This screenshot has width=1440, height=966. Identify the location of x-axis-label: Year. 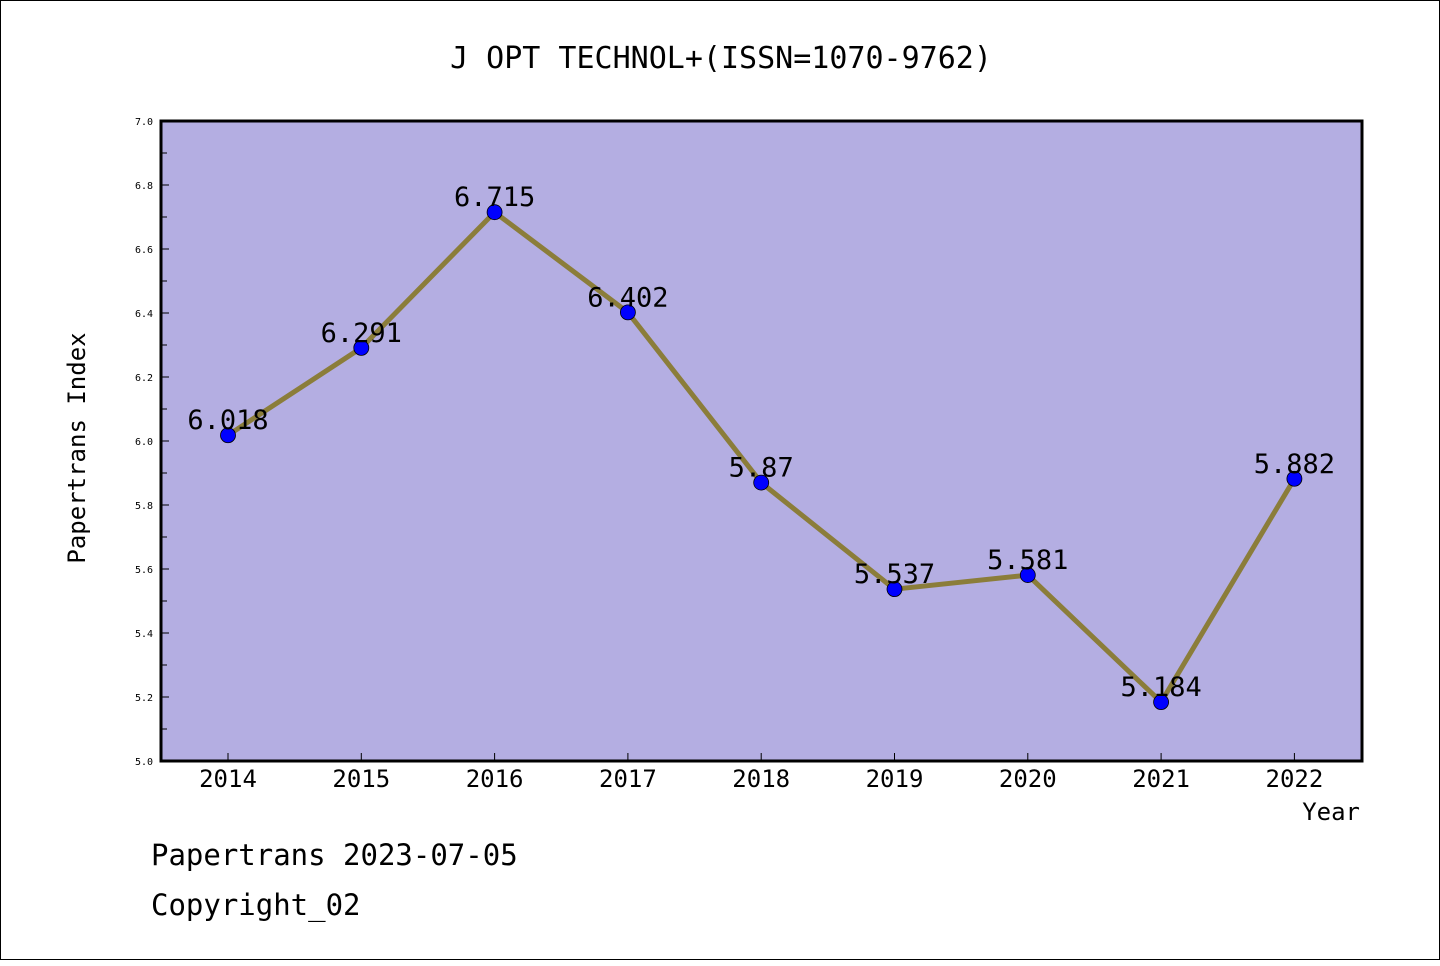
(1331, 812).